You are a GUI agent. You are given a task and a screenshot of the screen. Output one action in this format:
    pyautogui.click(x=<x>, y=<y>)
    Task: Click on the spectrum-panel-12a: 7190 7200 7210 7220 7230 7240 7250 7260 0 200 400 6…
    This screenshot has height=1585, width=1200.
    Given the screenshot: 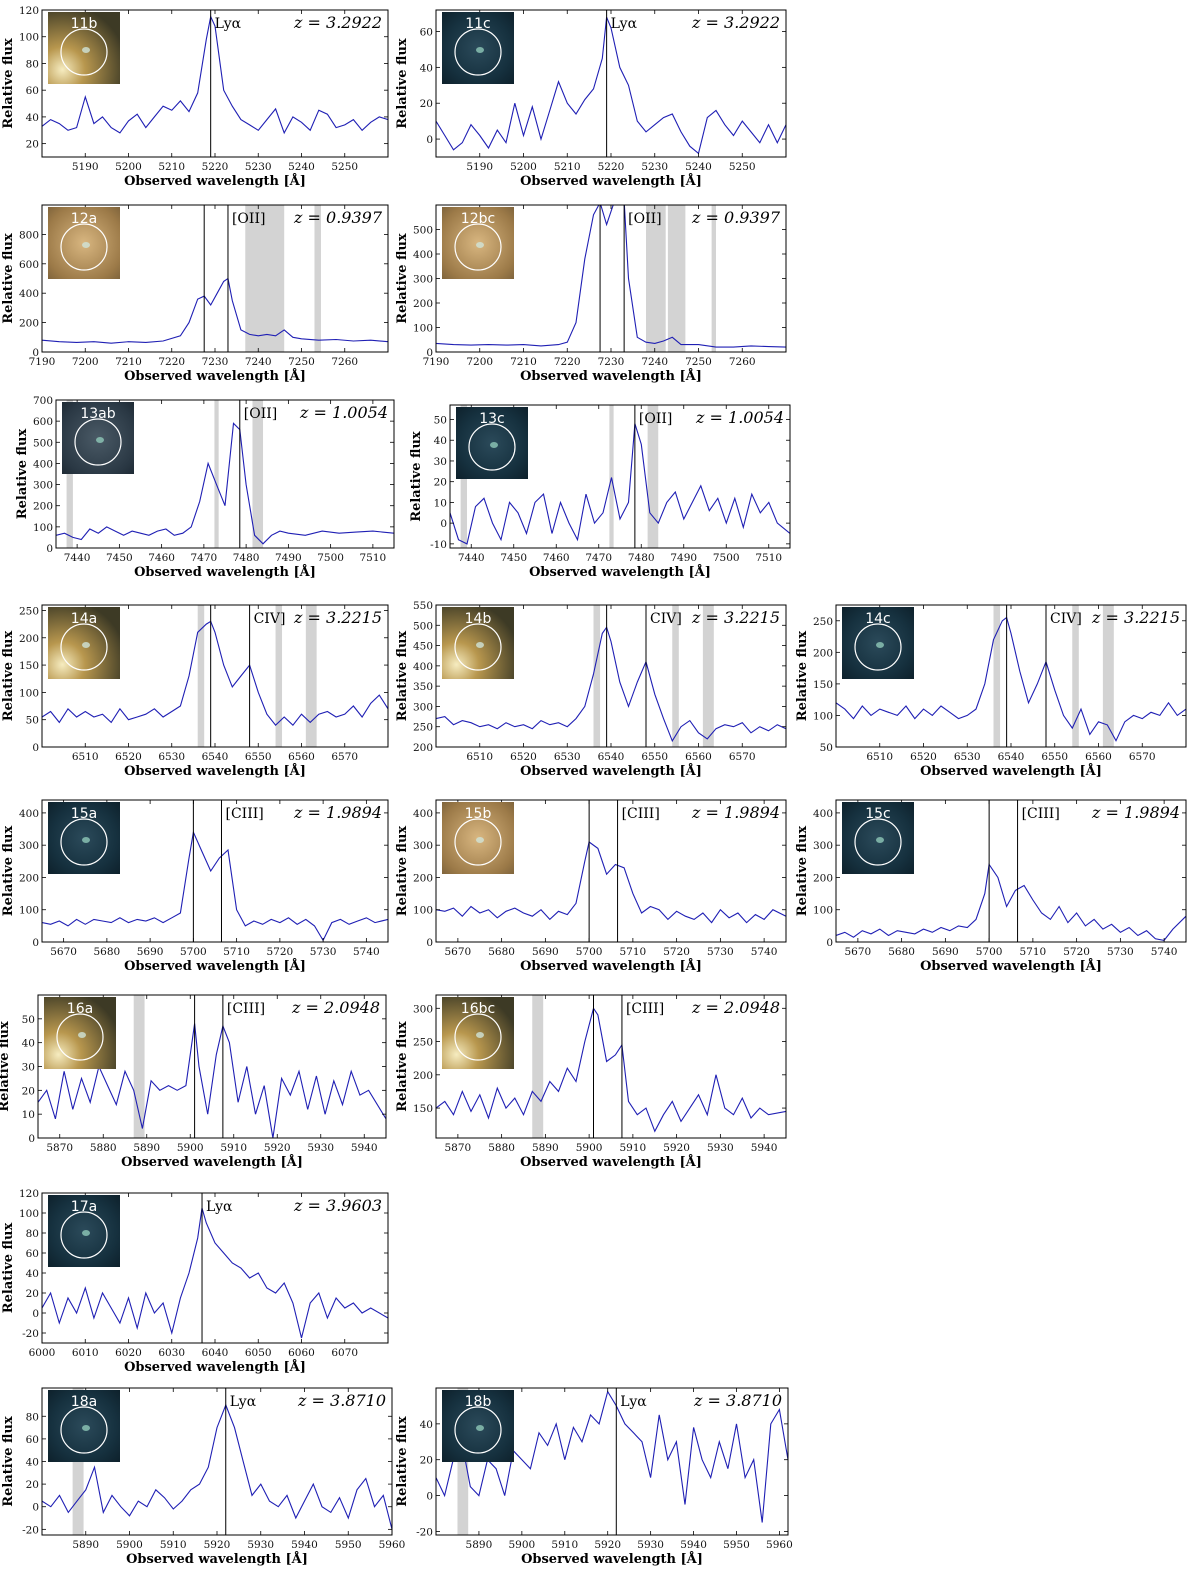 What is the action you would take?
    pyautogui.click(x=195, y=294)
    